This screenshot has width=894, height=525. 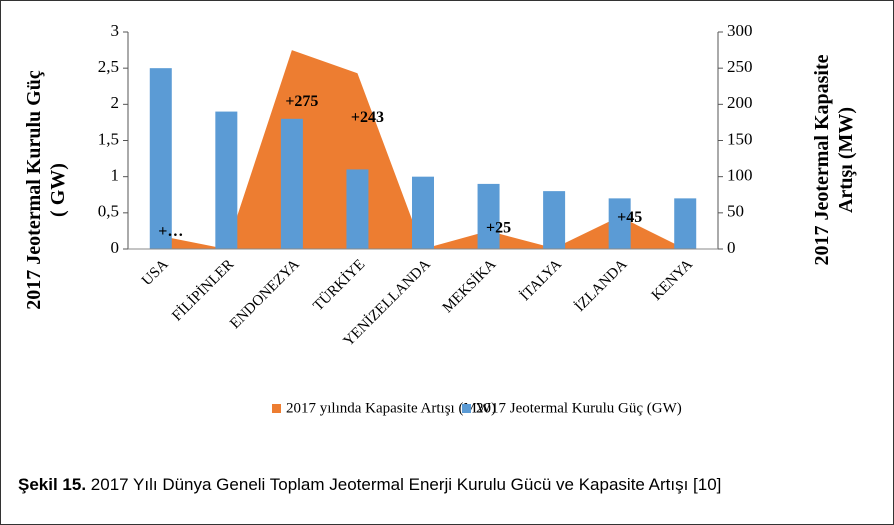 I want to click on legend-label: 2017 yılında Kapasite Artışı (MW), so click(x=391, y=408).